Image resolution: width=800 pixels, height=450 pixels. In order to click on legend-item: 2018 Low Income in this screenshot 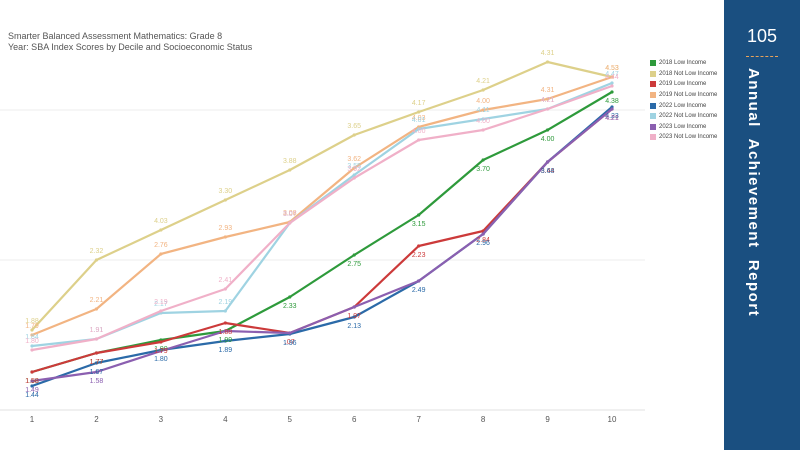, I will do `click(683, 63)`.